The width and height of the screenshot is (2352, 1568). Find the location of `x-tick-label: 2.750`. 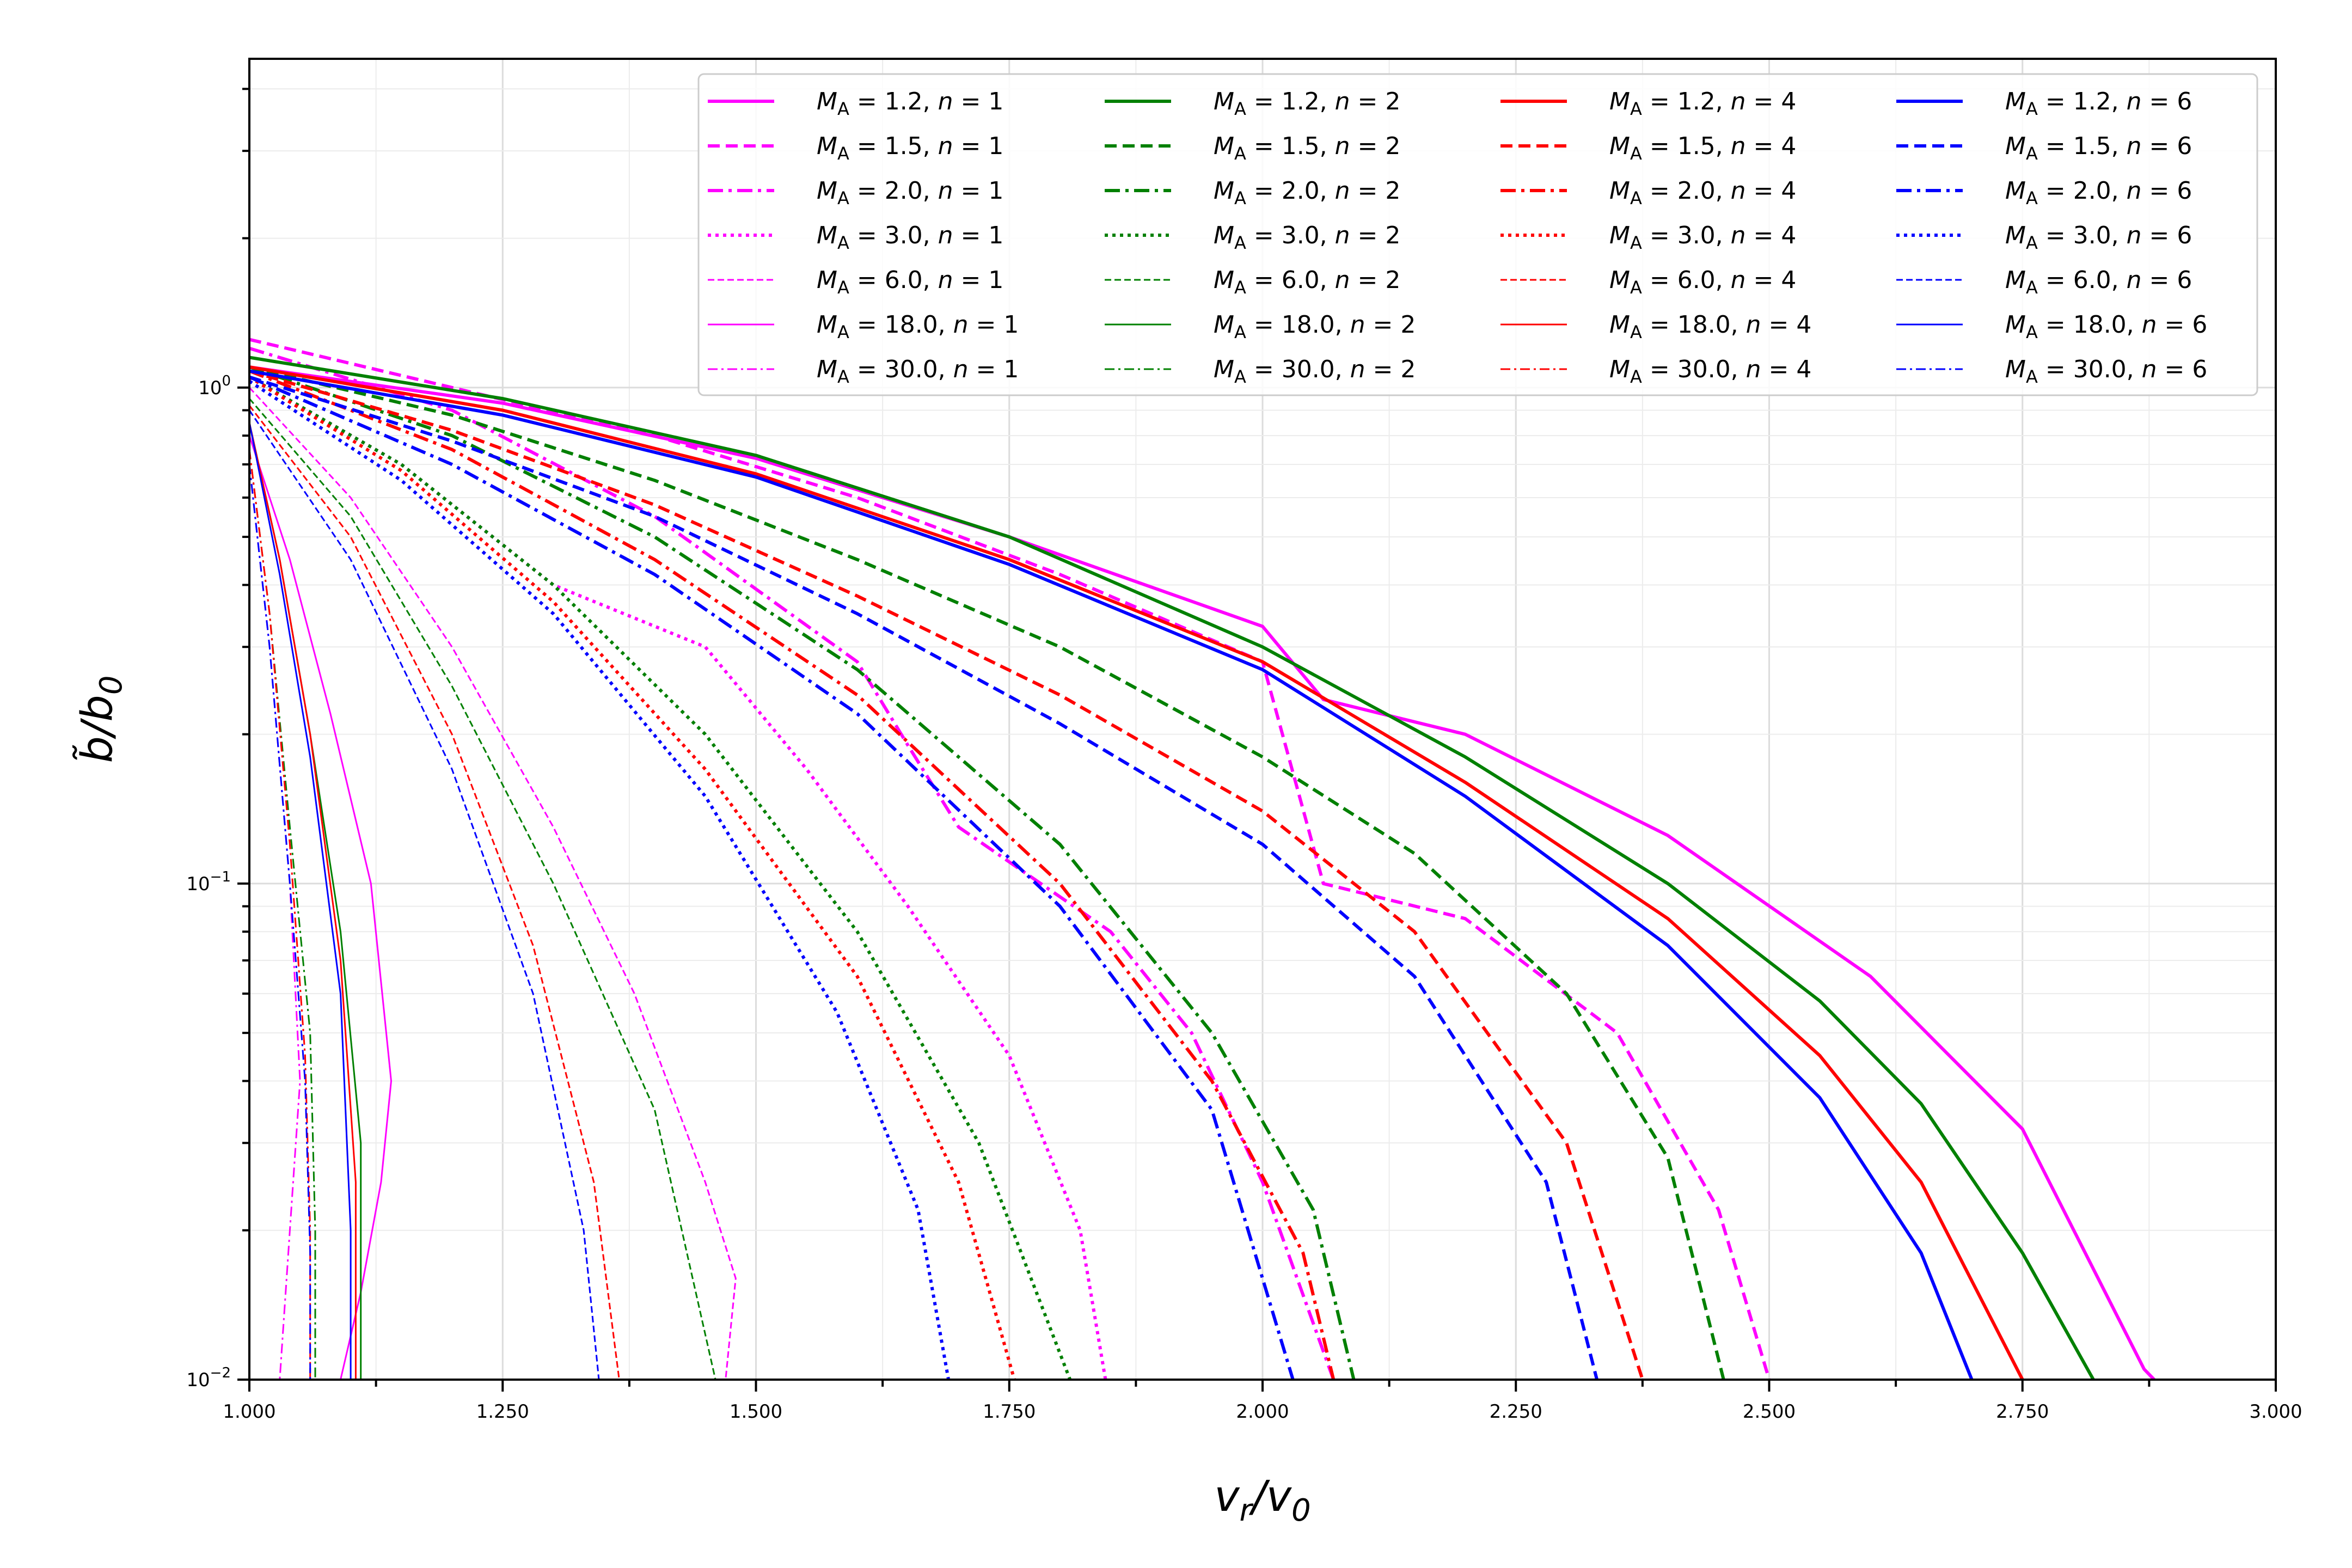

x-tick-label: 2.750 is located at coordinates (2022, 1412).